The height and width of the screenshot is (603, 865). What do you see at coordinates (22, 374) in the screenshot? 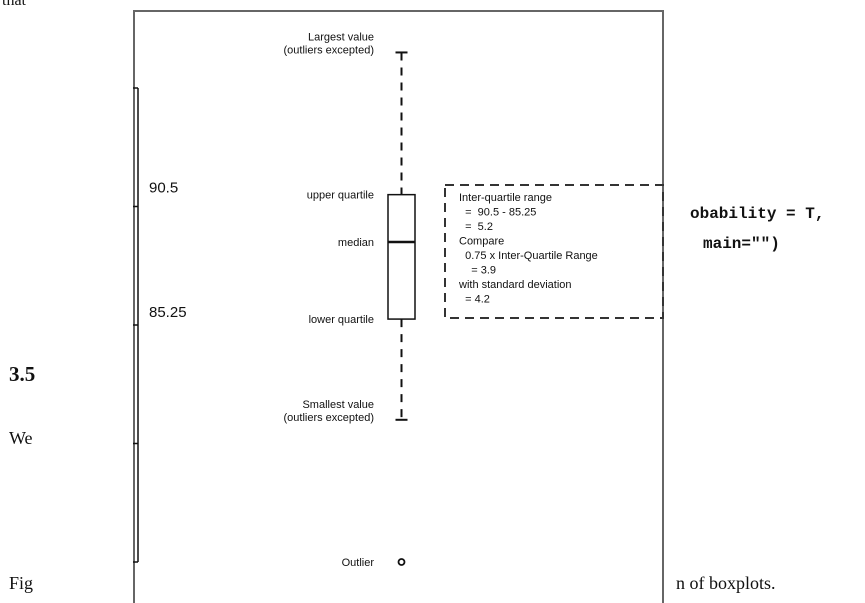
I see `section-heading: 3.5` at bounding box center [22, 374].